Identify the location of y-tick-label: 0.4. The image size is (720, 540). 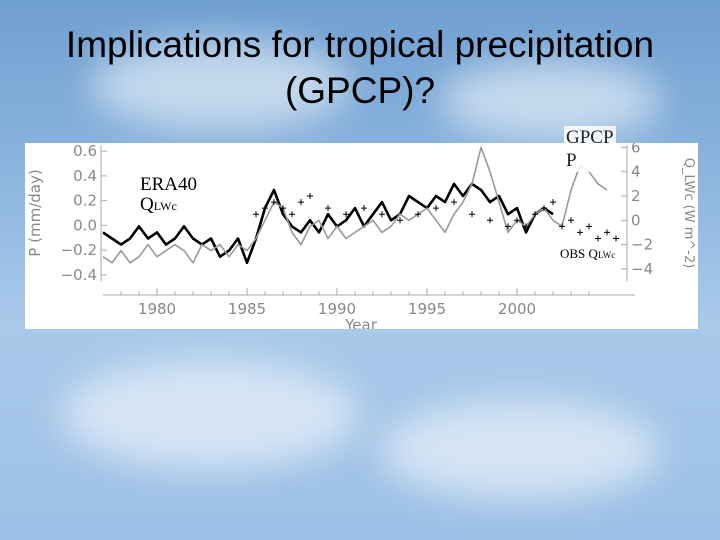
(85, 176).